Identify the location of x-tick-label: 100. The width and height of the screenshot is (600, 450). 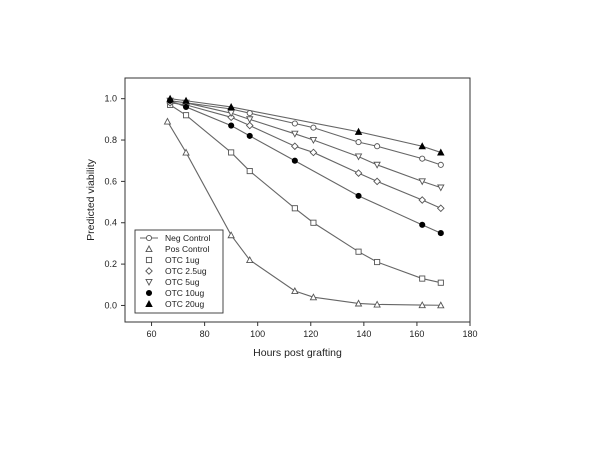
(257, 334).